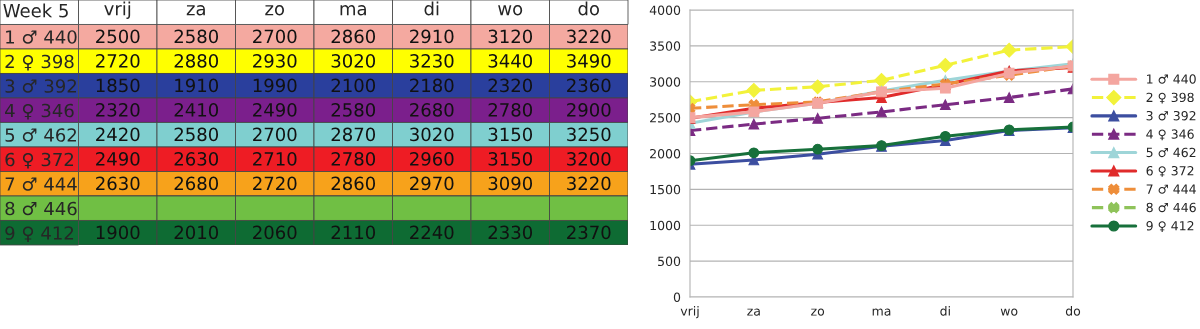  I want to click on data-label: 2870, so click(353, 134).